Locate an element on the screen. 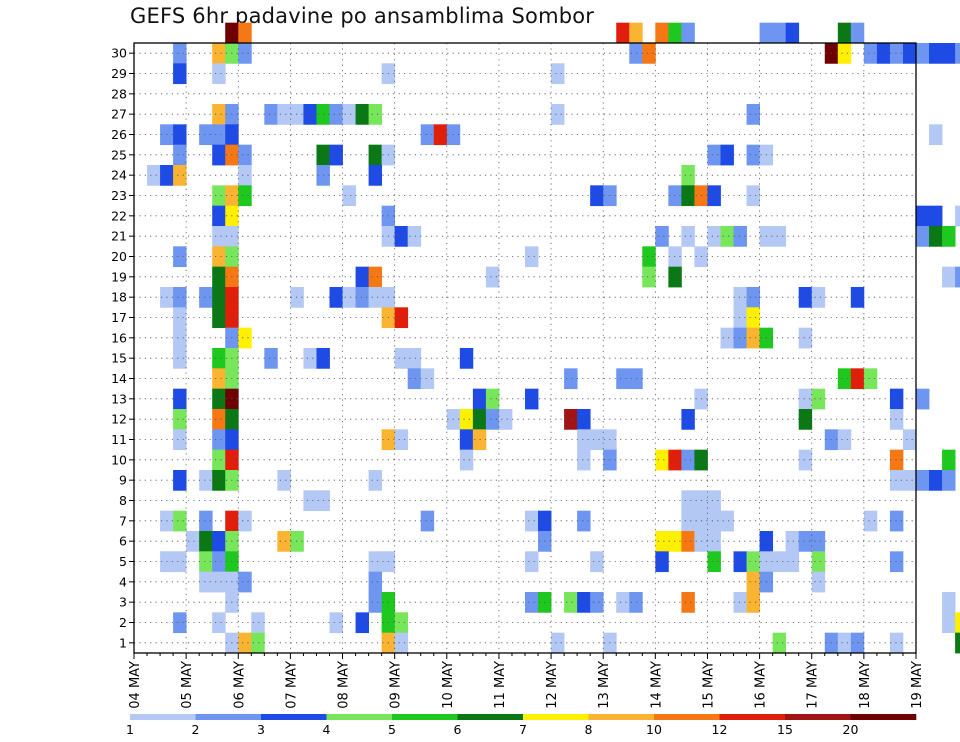 The width and height of the screenshot is (960, 742). x-tick-label: 10 MAY is located at coordinates (448, 685).